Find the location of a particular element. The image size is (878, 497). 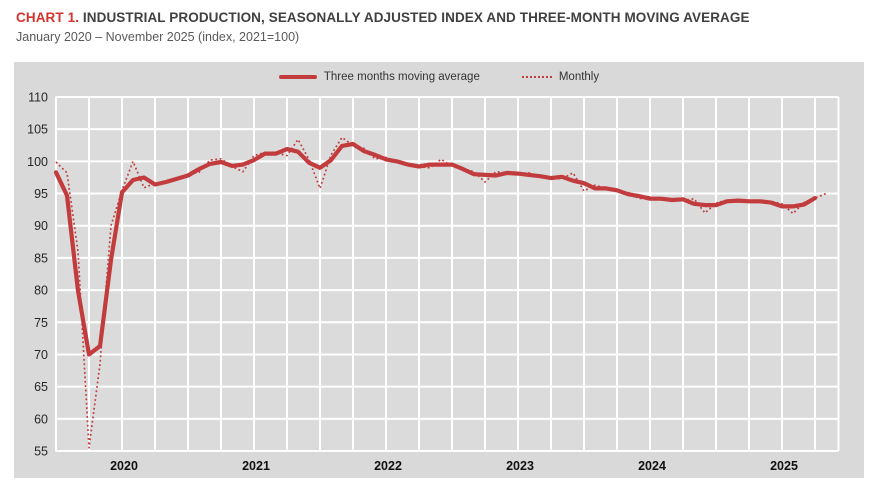

y-axis-tick-label: 65 is located at coordinates (41, 387).